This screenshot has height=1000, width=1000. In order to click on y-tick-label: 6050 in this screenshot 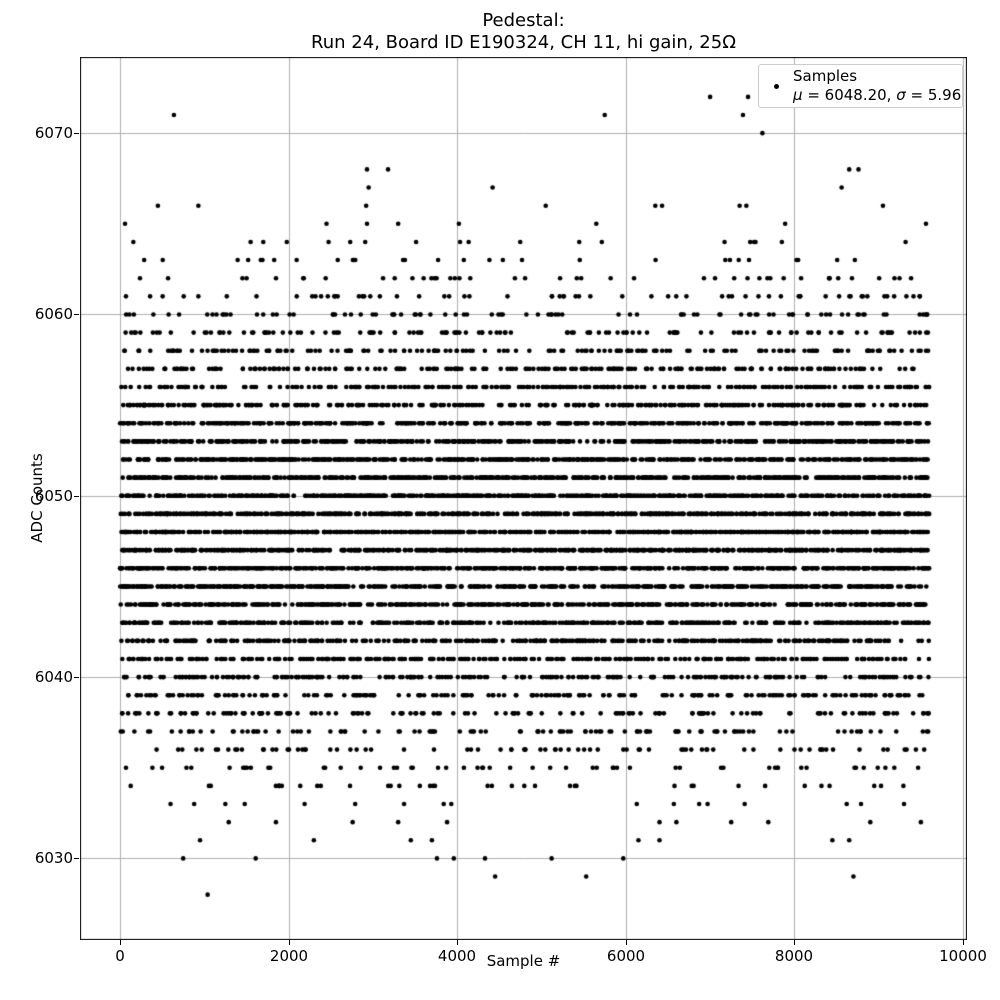, I will do `click(53, 496)`.